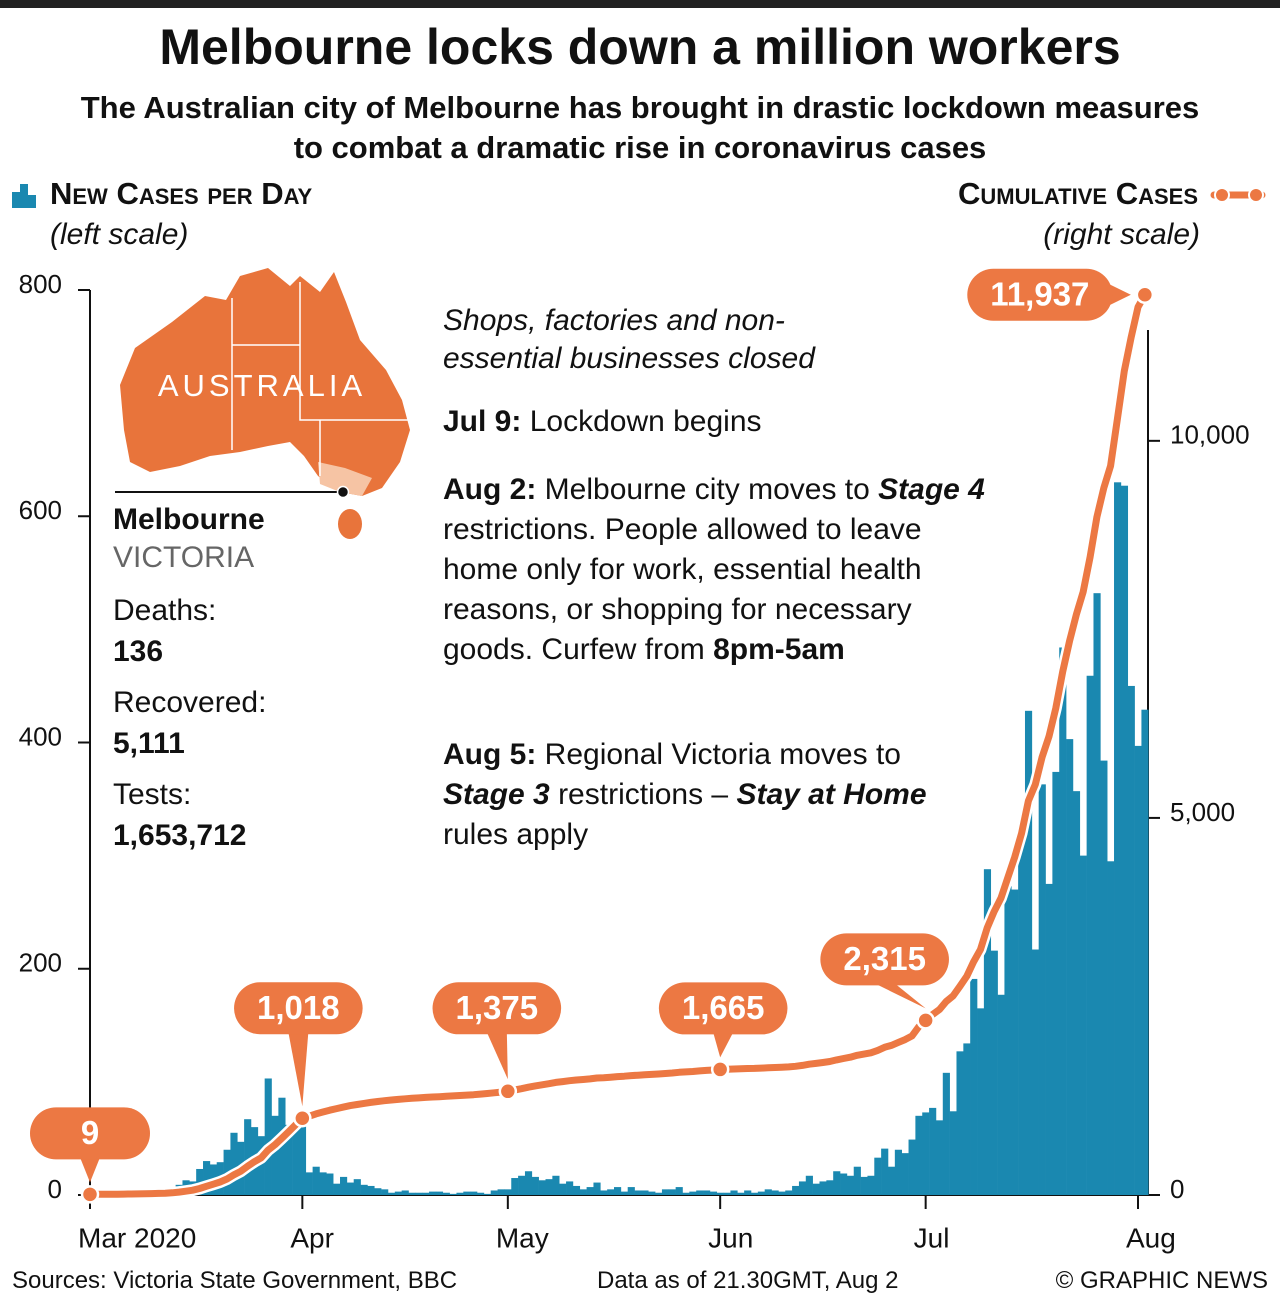 The image size is (1280, 1306). Describe the element at coordinates (1121, 234) in the screenshot. I see `axis-note: (right scale)` at that location.